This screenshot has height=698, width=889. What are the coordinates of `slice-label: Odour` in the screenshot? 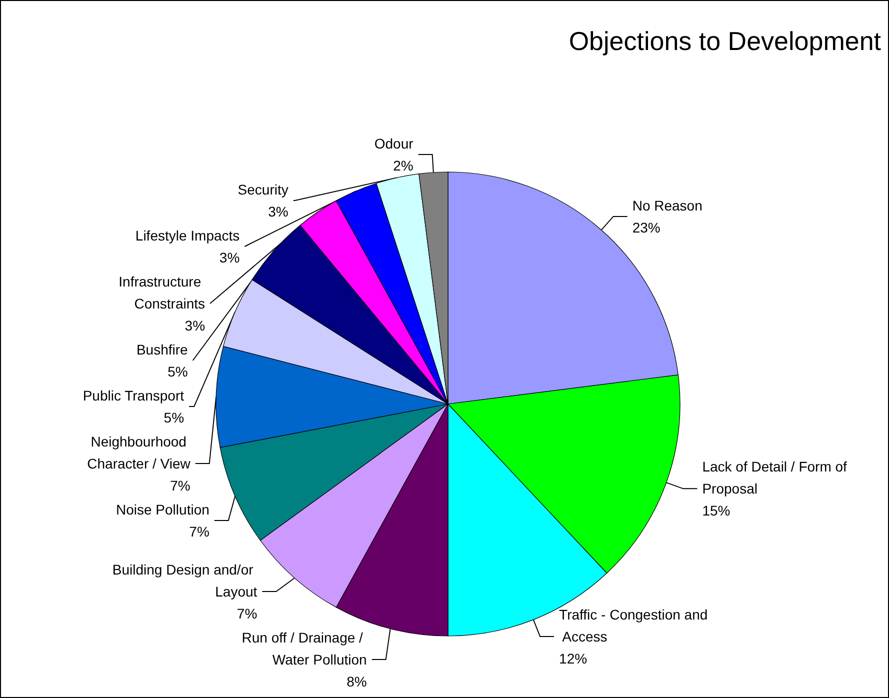 It's located at (394, 143).